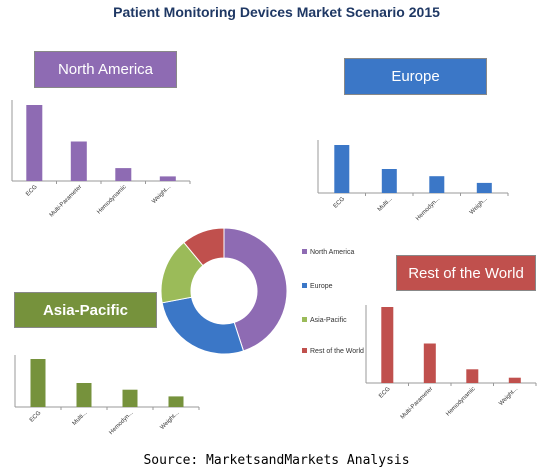 Image resolution: width=553 pixels, height=474 pixels. I want to click on north-america-bar-hemodynamic, so click(123, 174).